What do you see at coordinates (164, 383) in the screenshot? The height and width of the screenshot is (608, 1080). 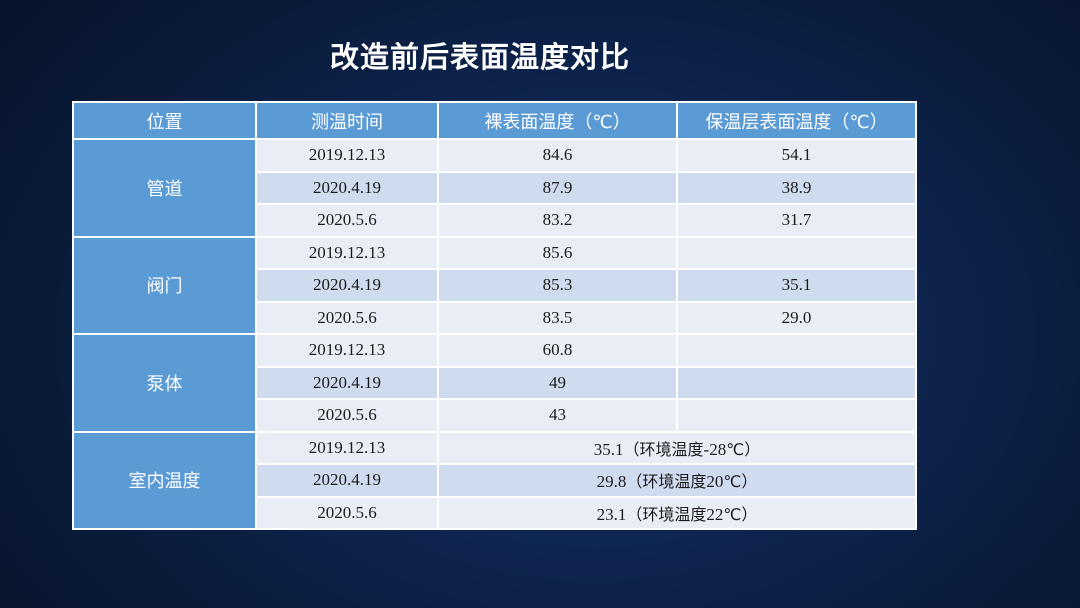 I see `group-label-pump: 泵体` at bounding box center [164, 383].